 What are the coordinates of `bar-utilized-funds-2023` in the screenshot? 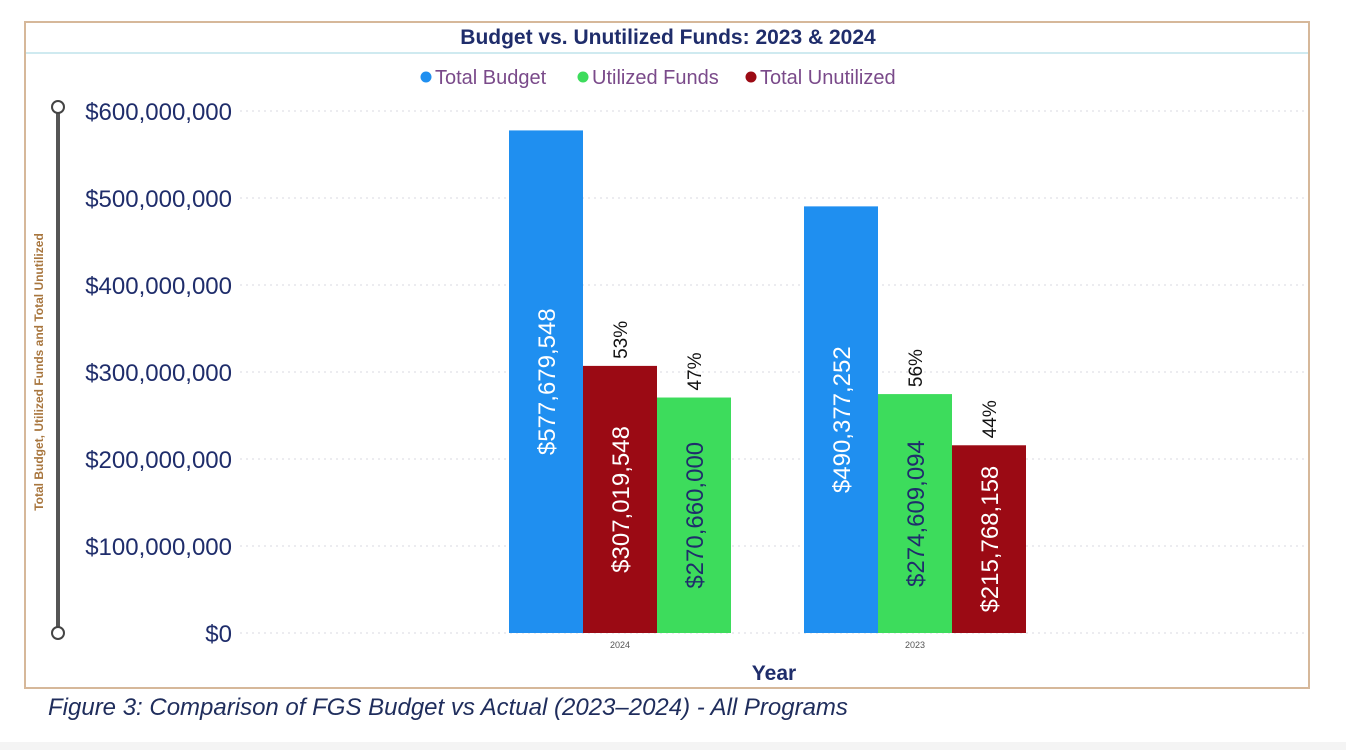 It's located at (915, 513).